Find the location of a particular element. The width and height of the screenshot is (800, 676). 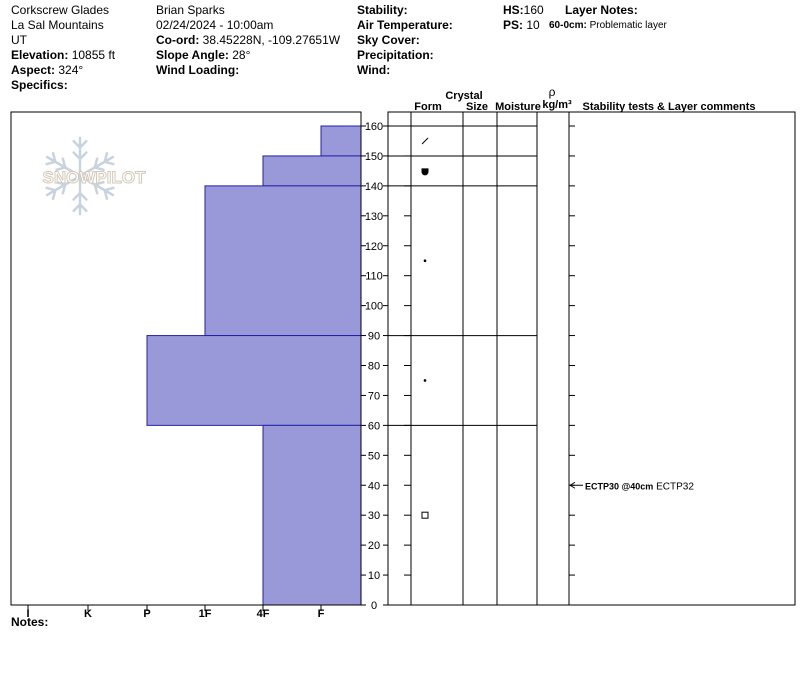

layer-note: 60-0cm: Problematic layer is located at coordinates (608, 25).